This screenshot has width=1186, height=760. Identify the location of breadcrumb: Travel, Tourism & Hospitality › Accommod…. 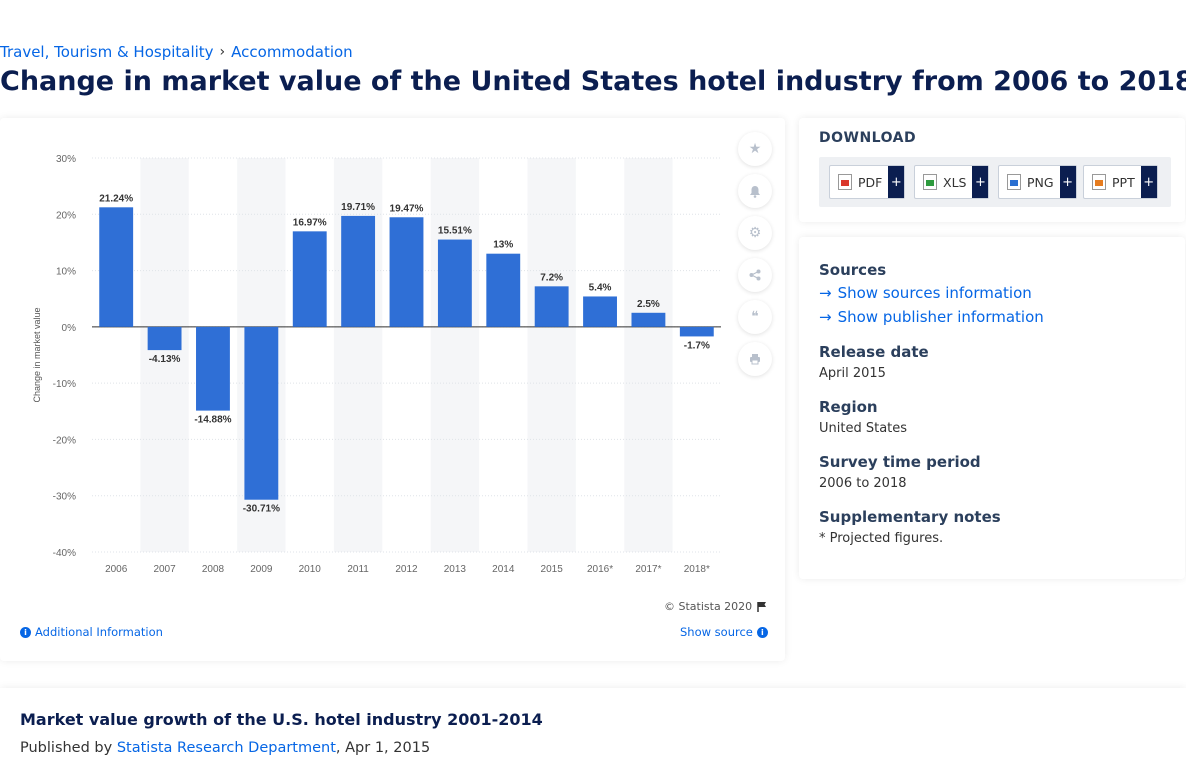
(176, 52).